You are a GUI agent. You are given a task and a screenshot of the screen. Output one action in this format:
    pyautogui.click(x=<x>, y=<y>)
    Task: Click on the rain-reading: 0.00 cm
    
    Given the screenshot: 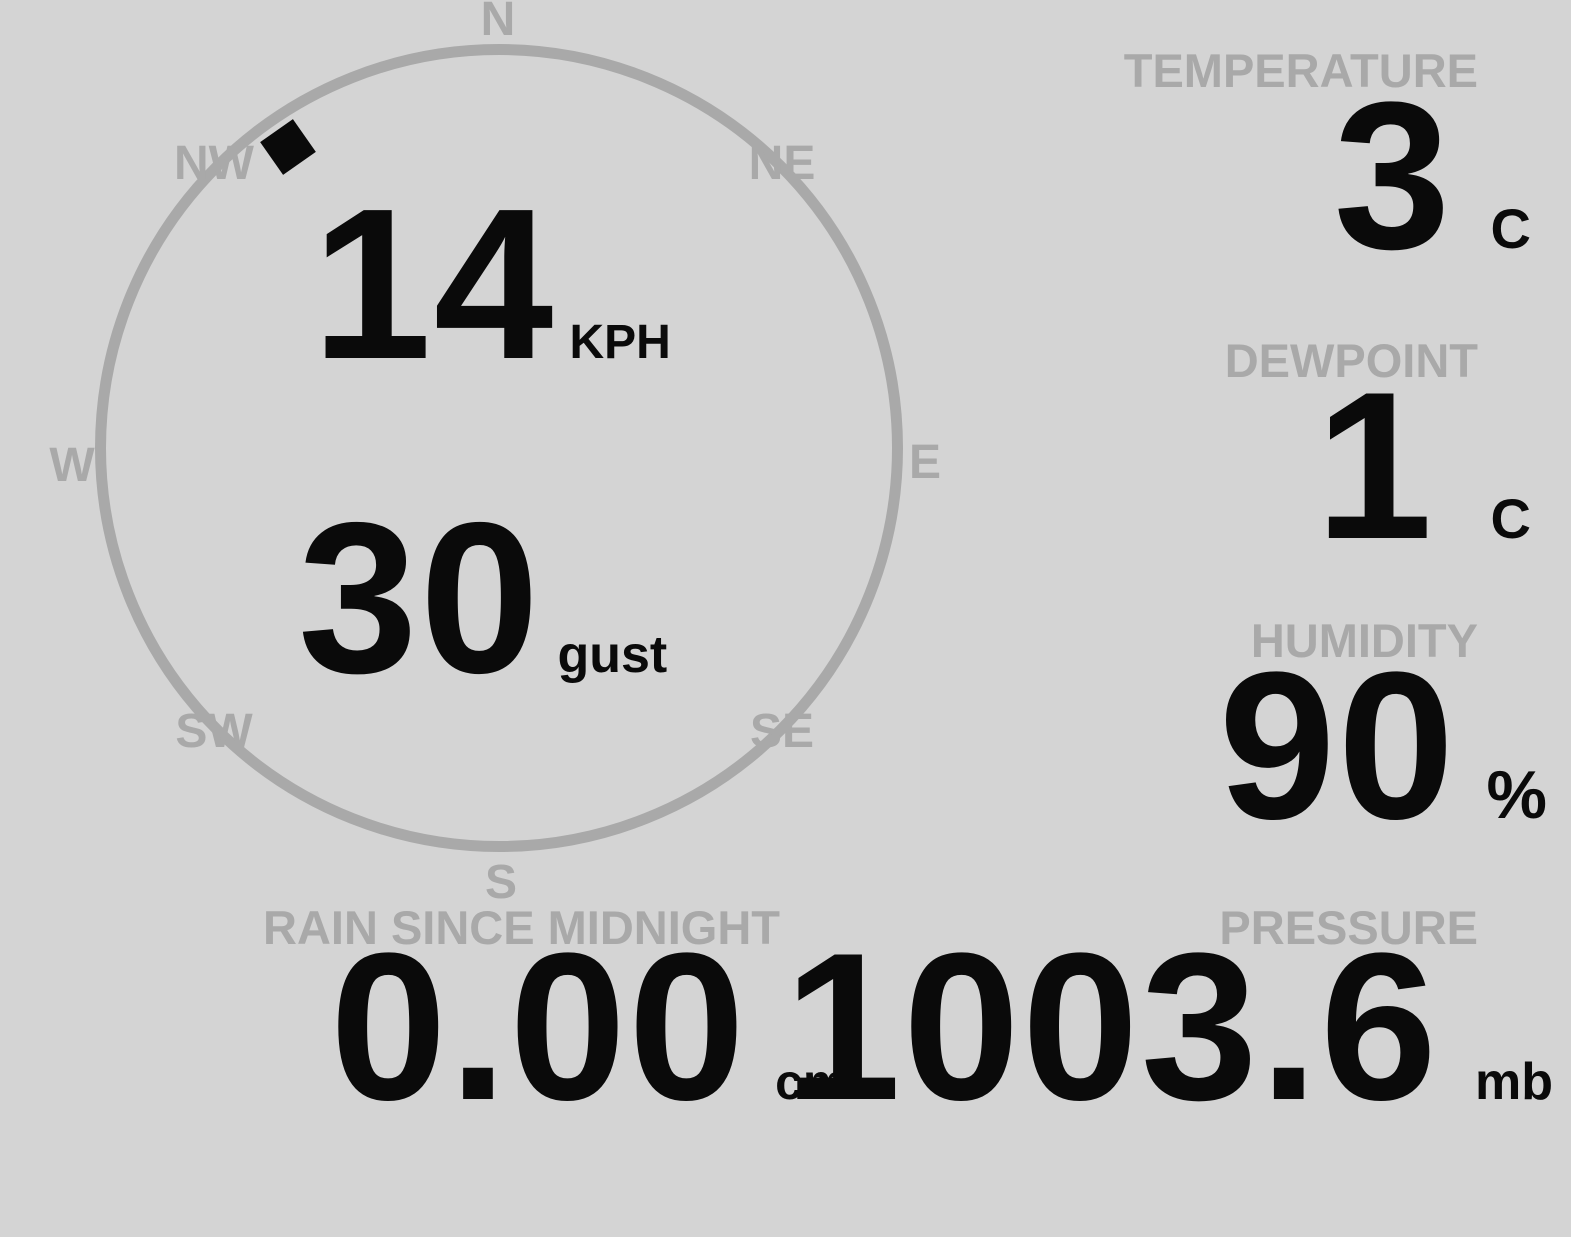 What is the action you would take?
    pyautogui.click(x=588, y=1027)
    